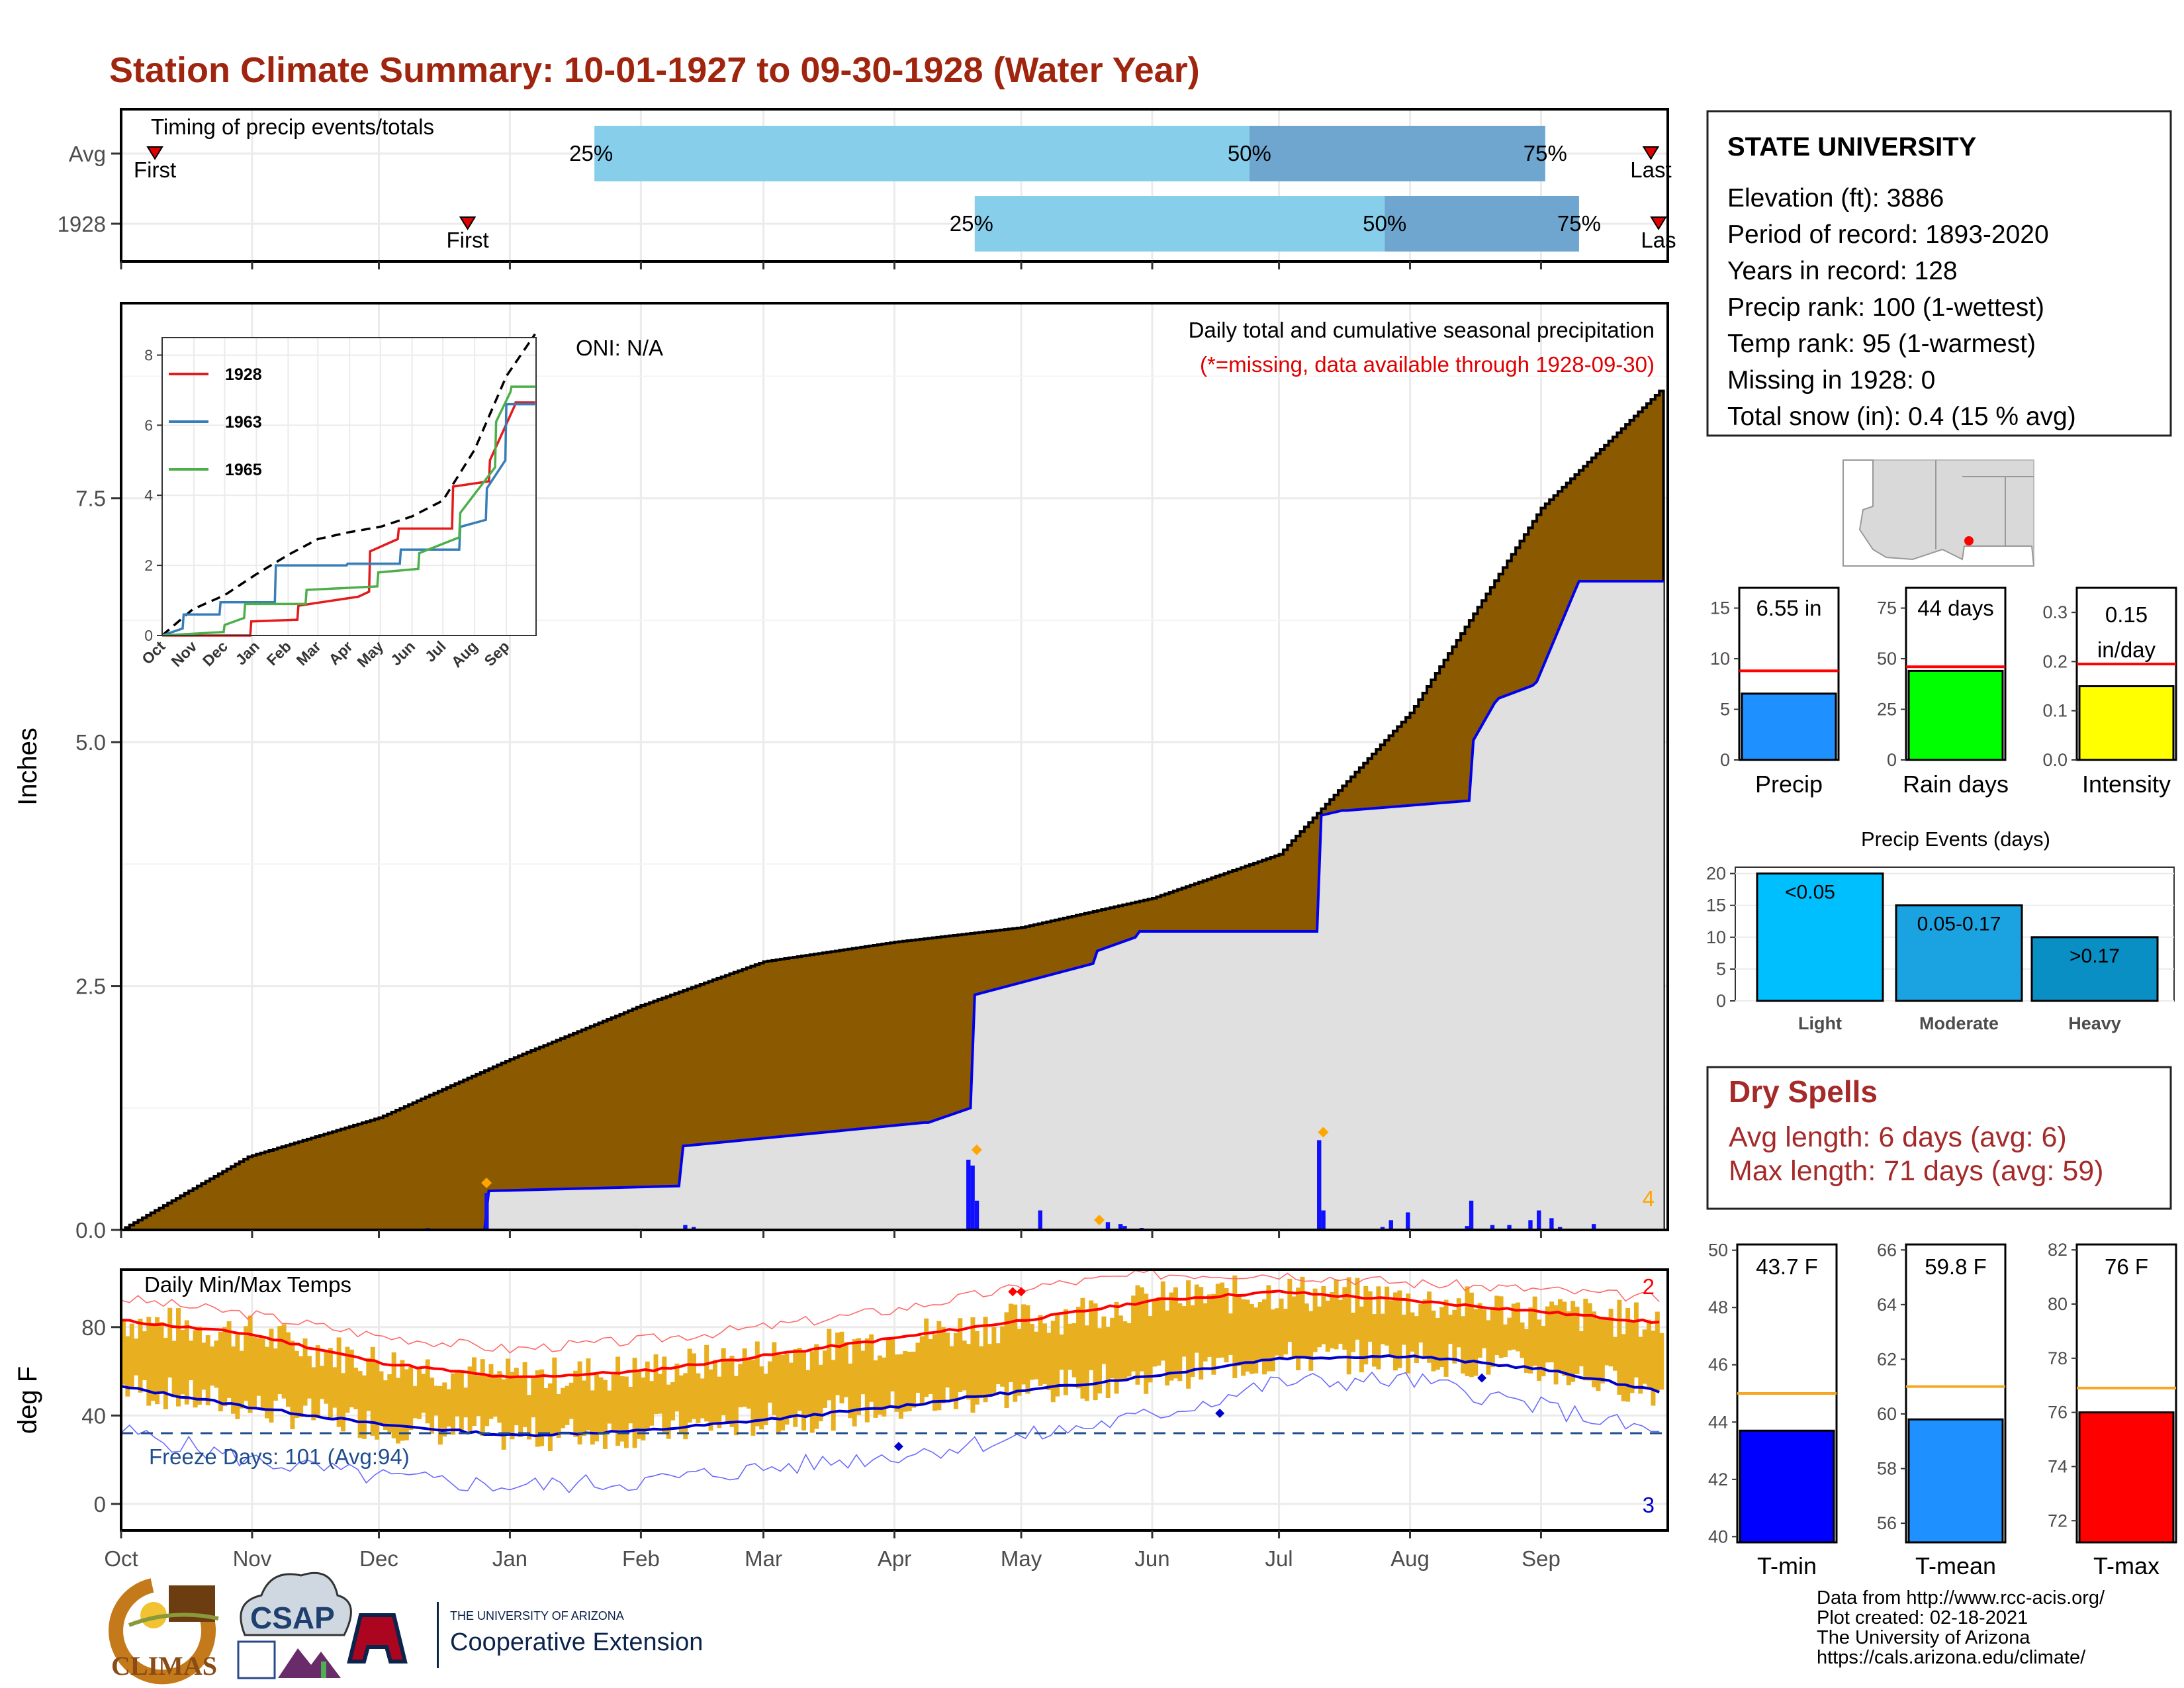 The image size is (2184, 1688). I want to click on mini-y-tick: 76, so click(2058, 1413).